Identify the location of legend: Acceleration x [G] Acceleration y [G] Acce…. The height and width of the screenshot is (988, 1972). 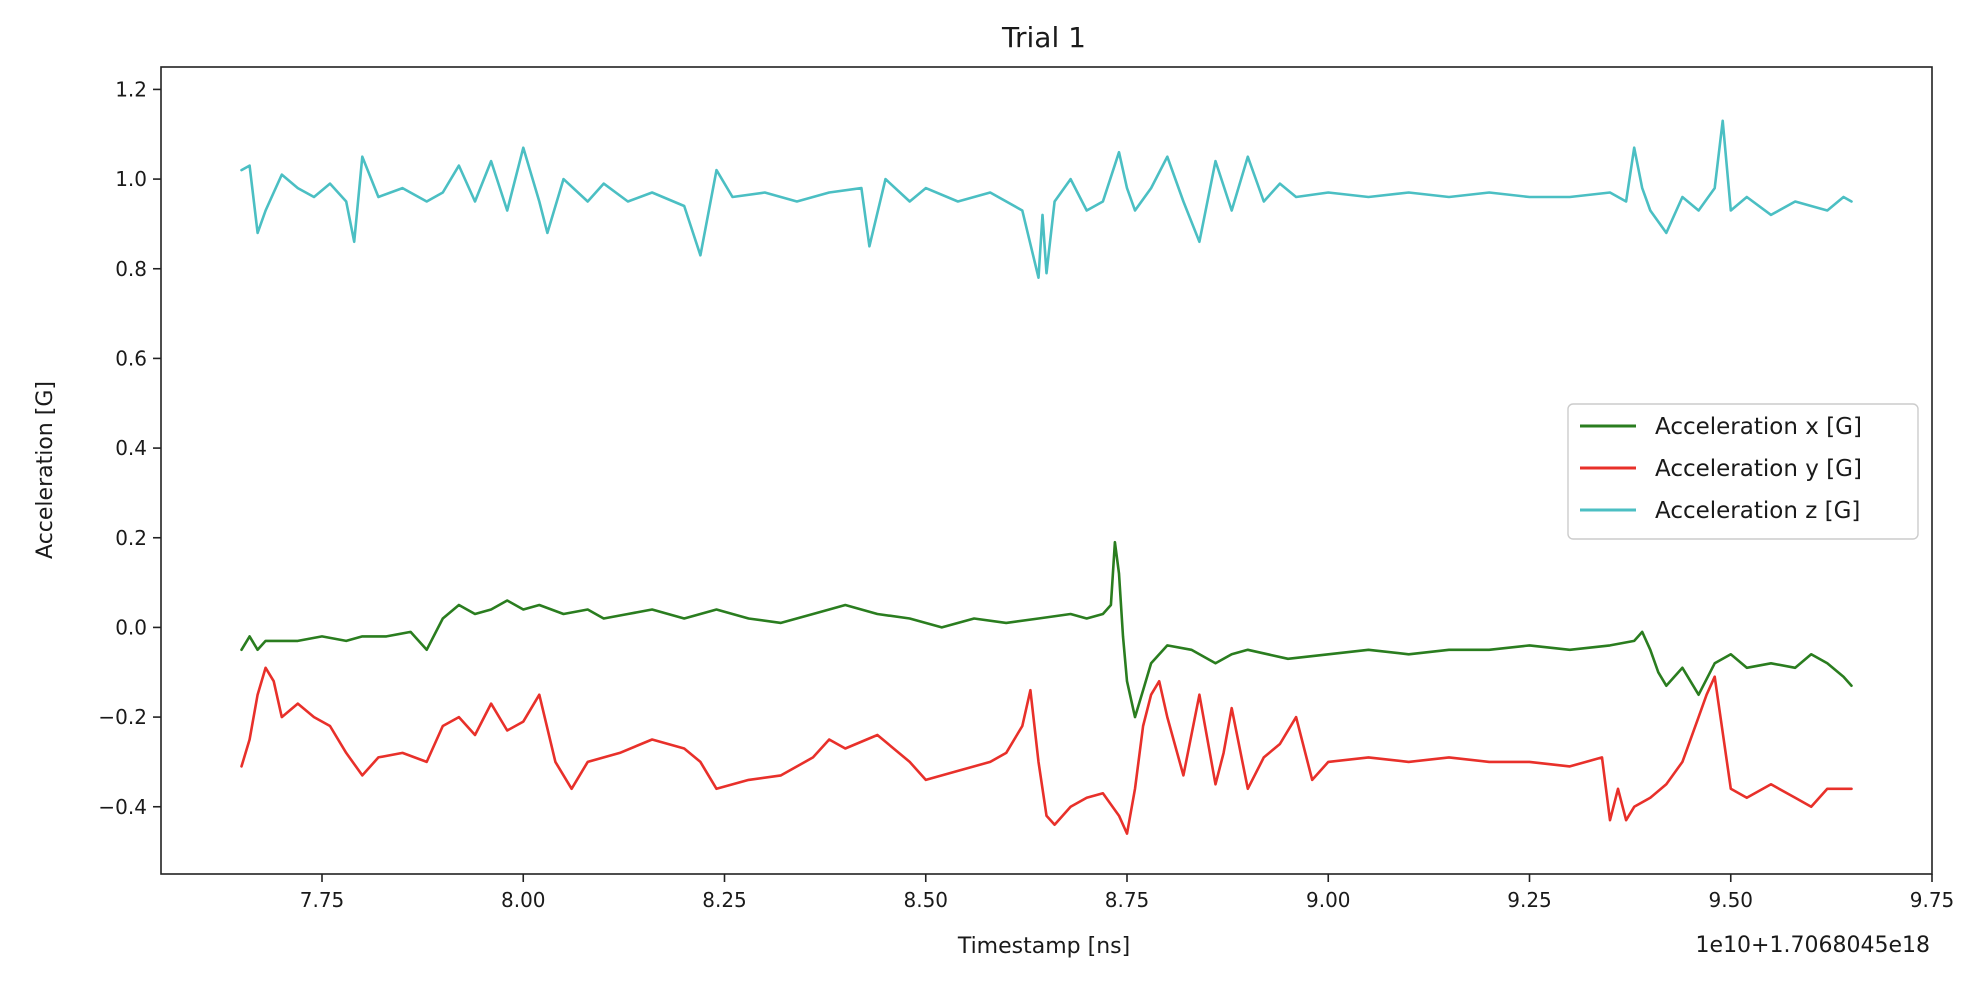
(1743, 471).